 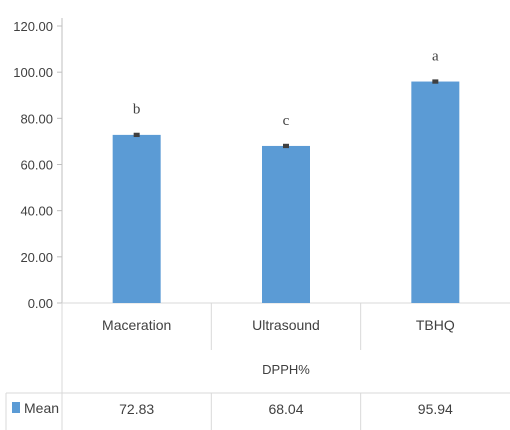 I want to click on y-tick-label: 0.00, so click(x=40, y=303).